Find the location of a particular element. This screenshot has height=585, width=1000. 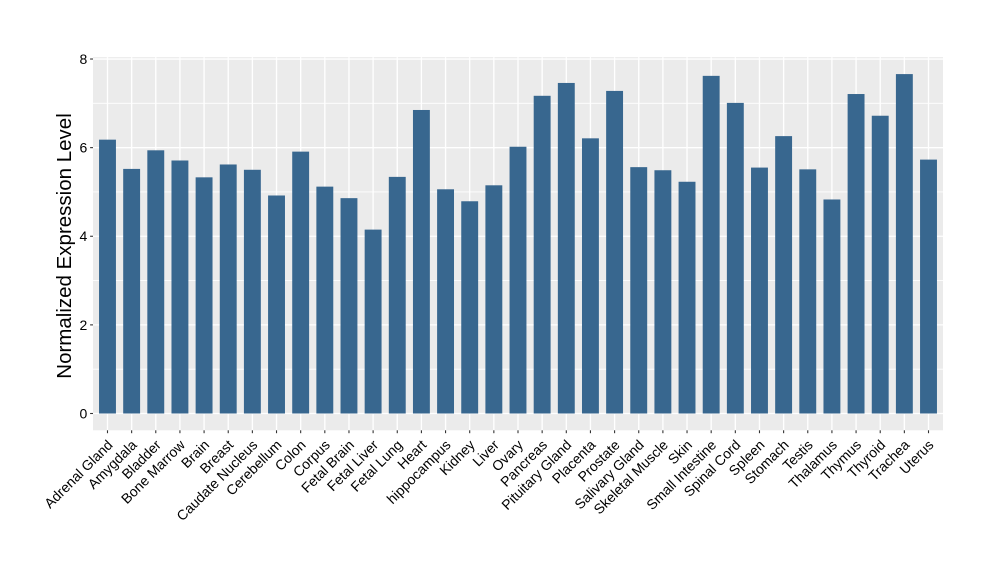

svg-text: Normalized Expression Level is located at coordinates (64, 245).